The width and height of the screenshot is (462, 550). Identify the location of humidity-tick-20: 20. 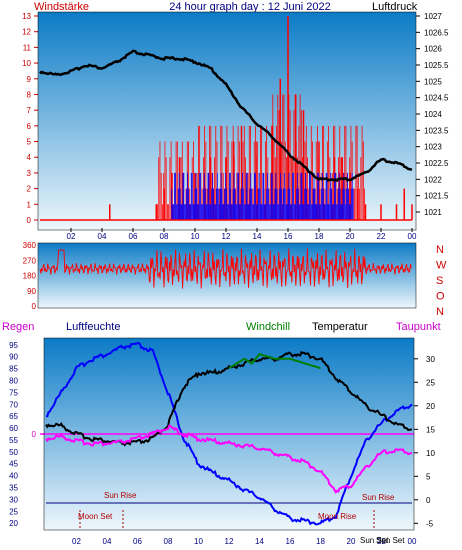
(13, 523).